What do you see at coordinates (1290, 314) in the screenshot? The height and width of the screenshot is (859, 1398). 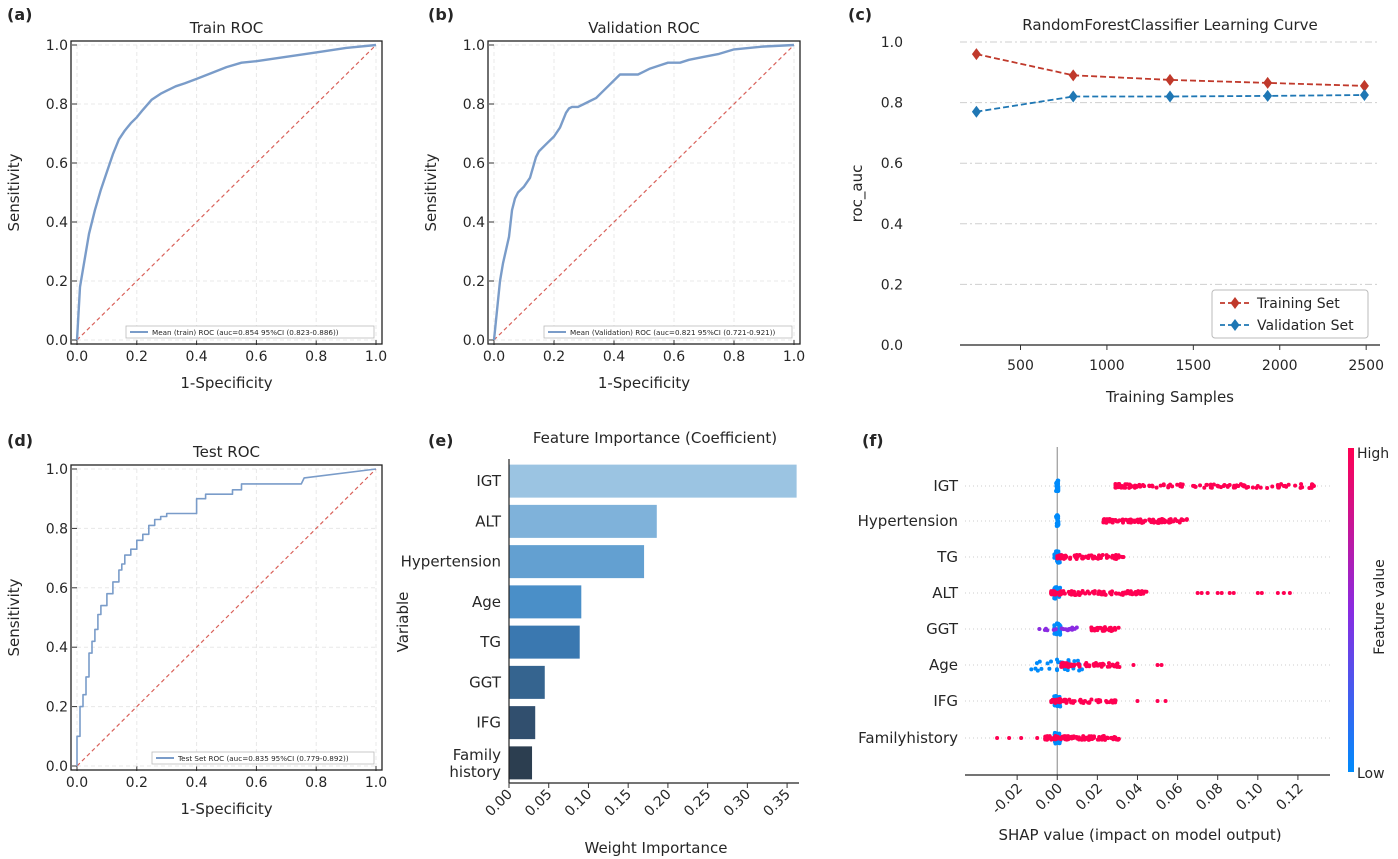 I see `legend-box` at bounding box center [1290, 314].